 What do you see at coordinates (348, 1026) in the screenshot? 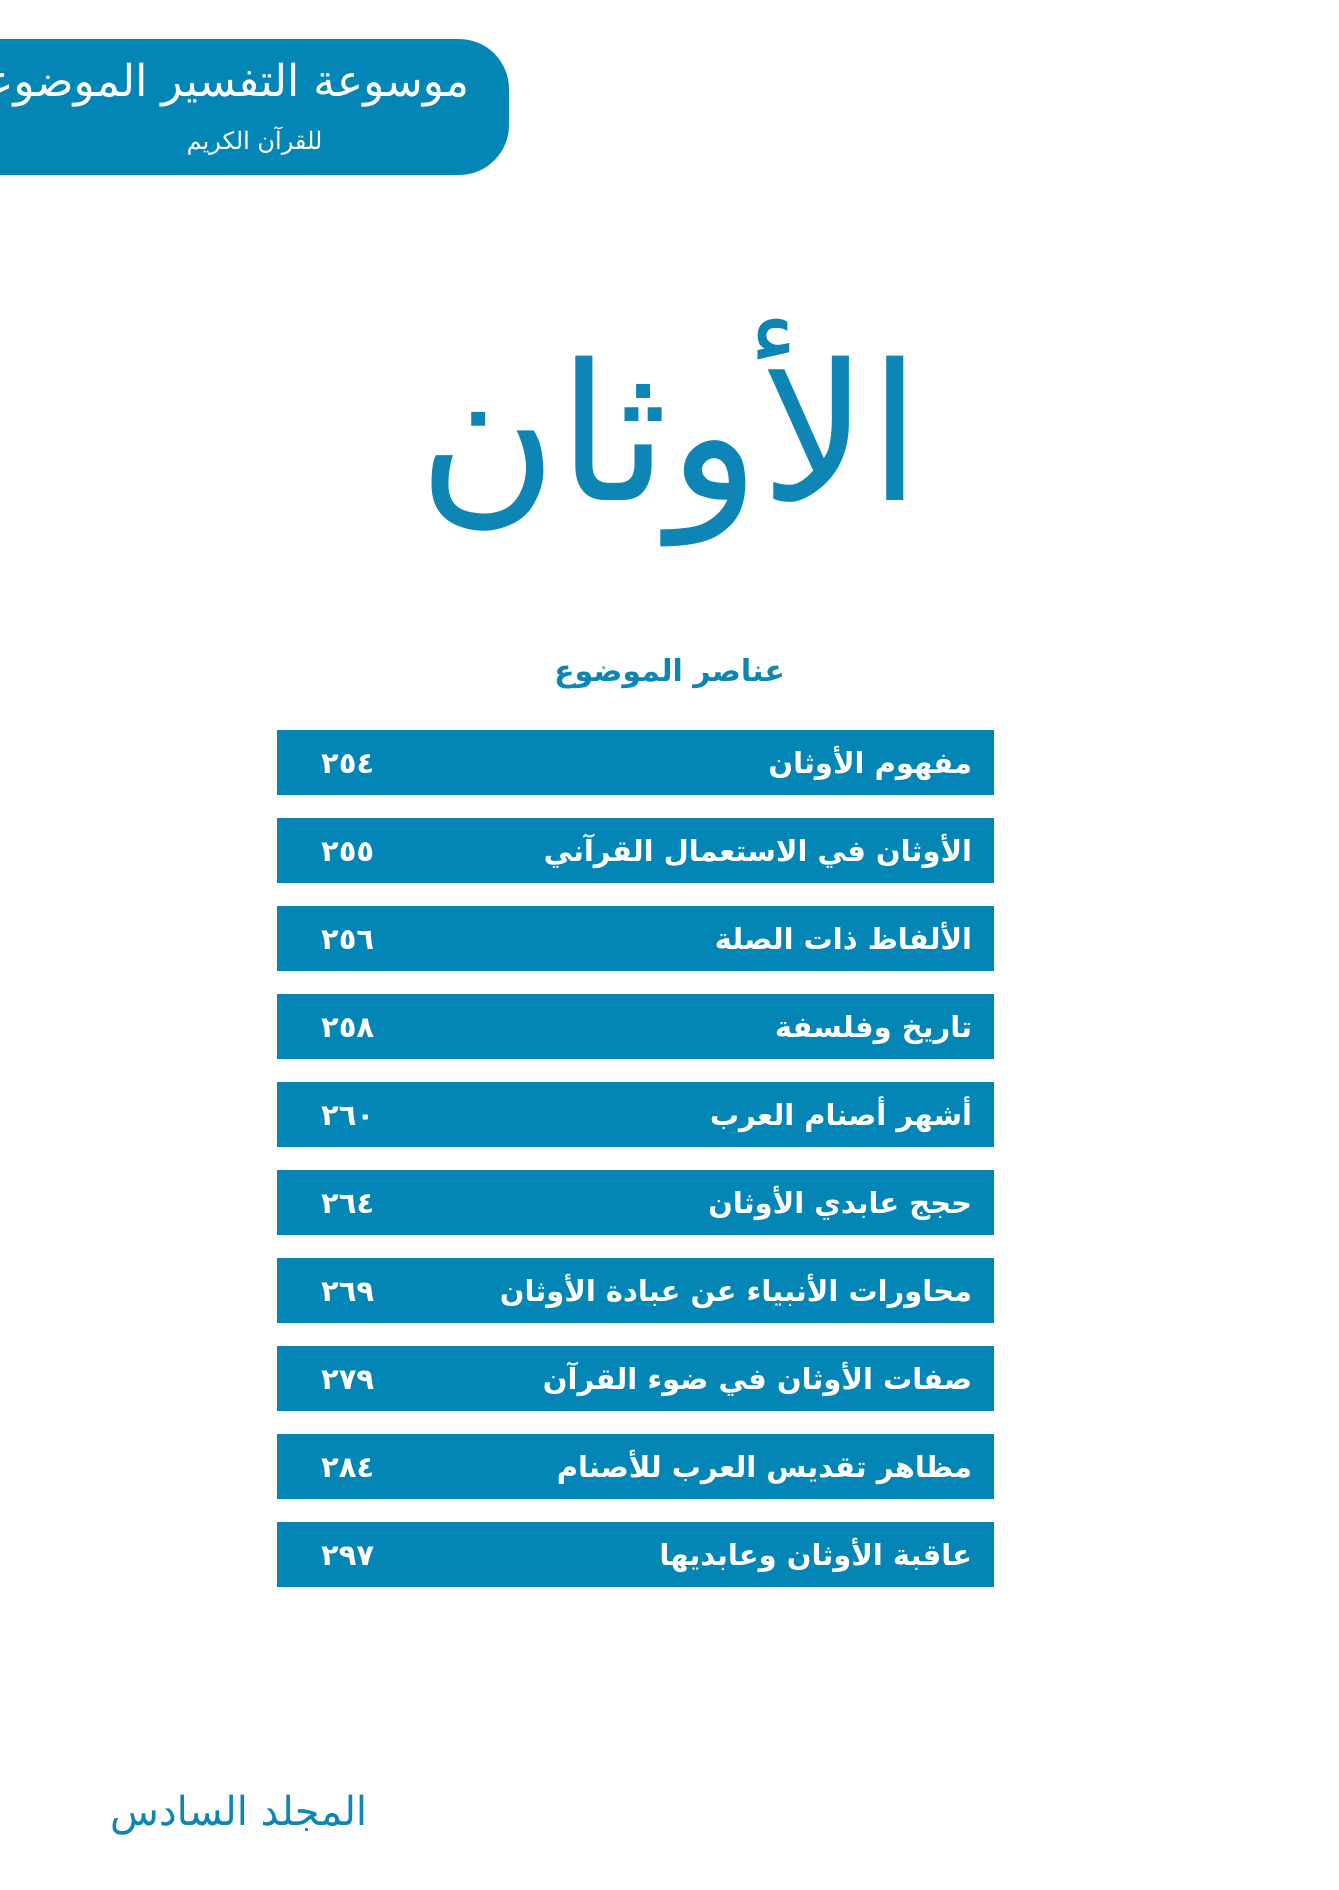
I see `contents-page-number: ٢٥٨` at bounding box center [348, 1026].